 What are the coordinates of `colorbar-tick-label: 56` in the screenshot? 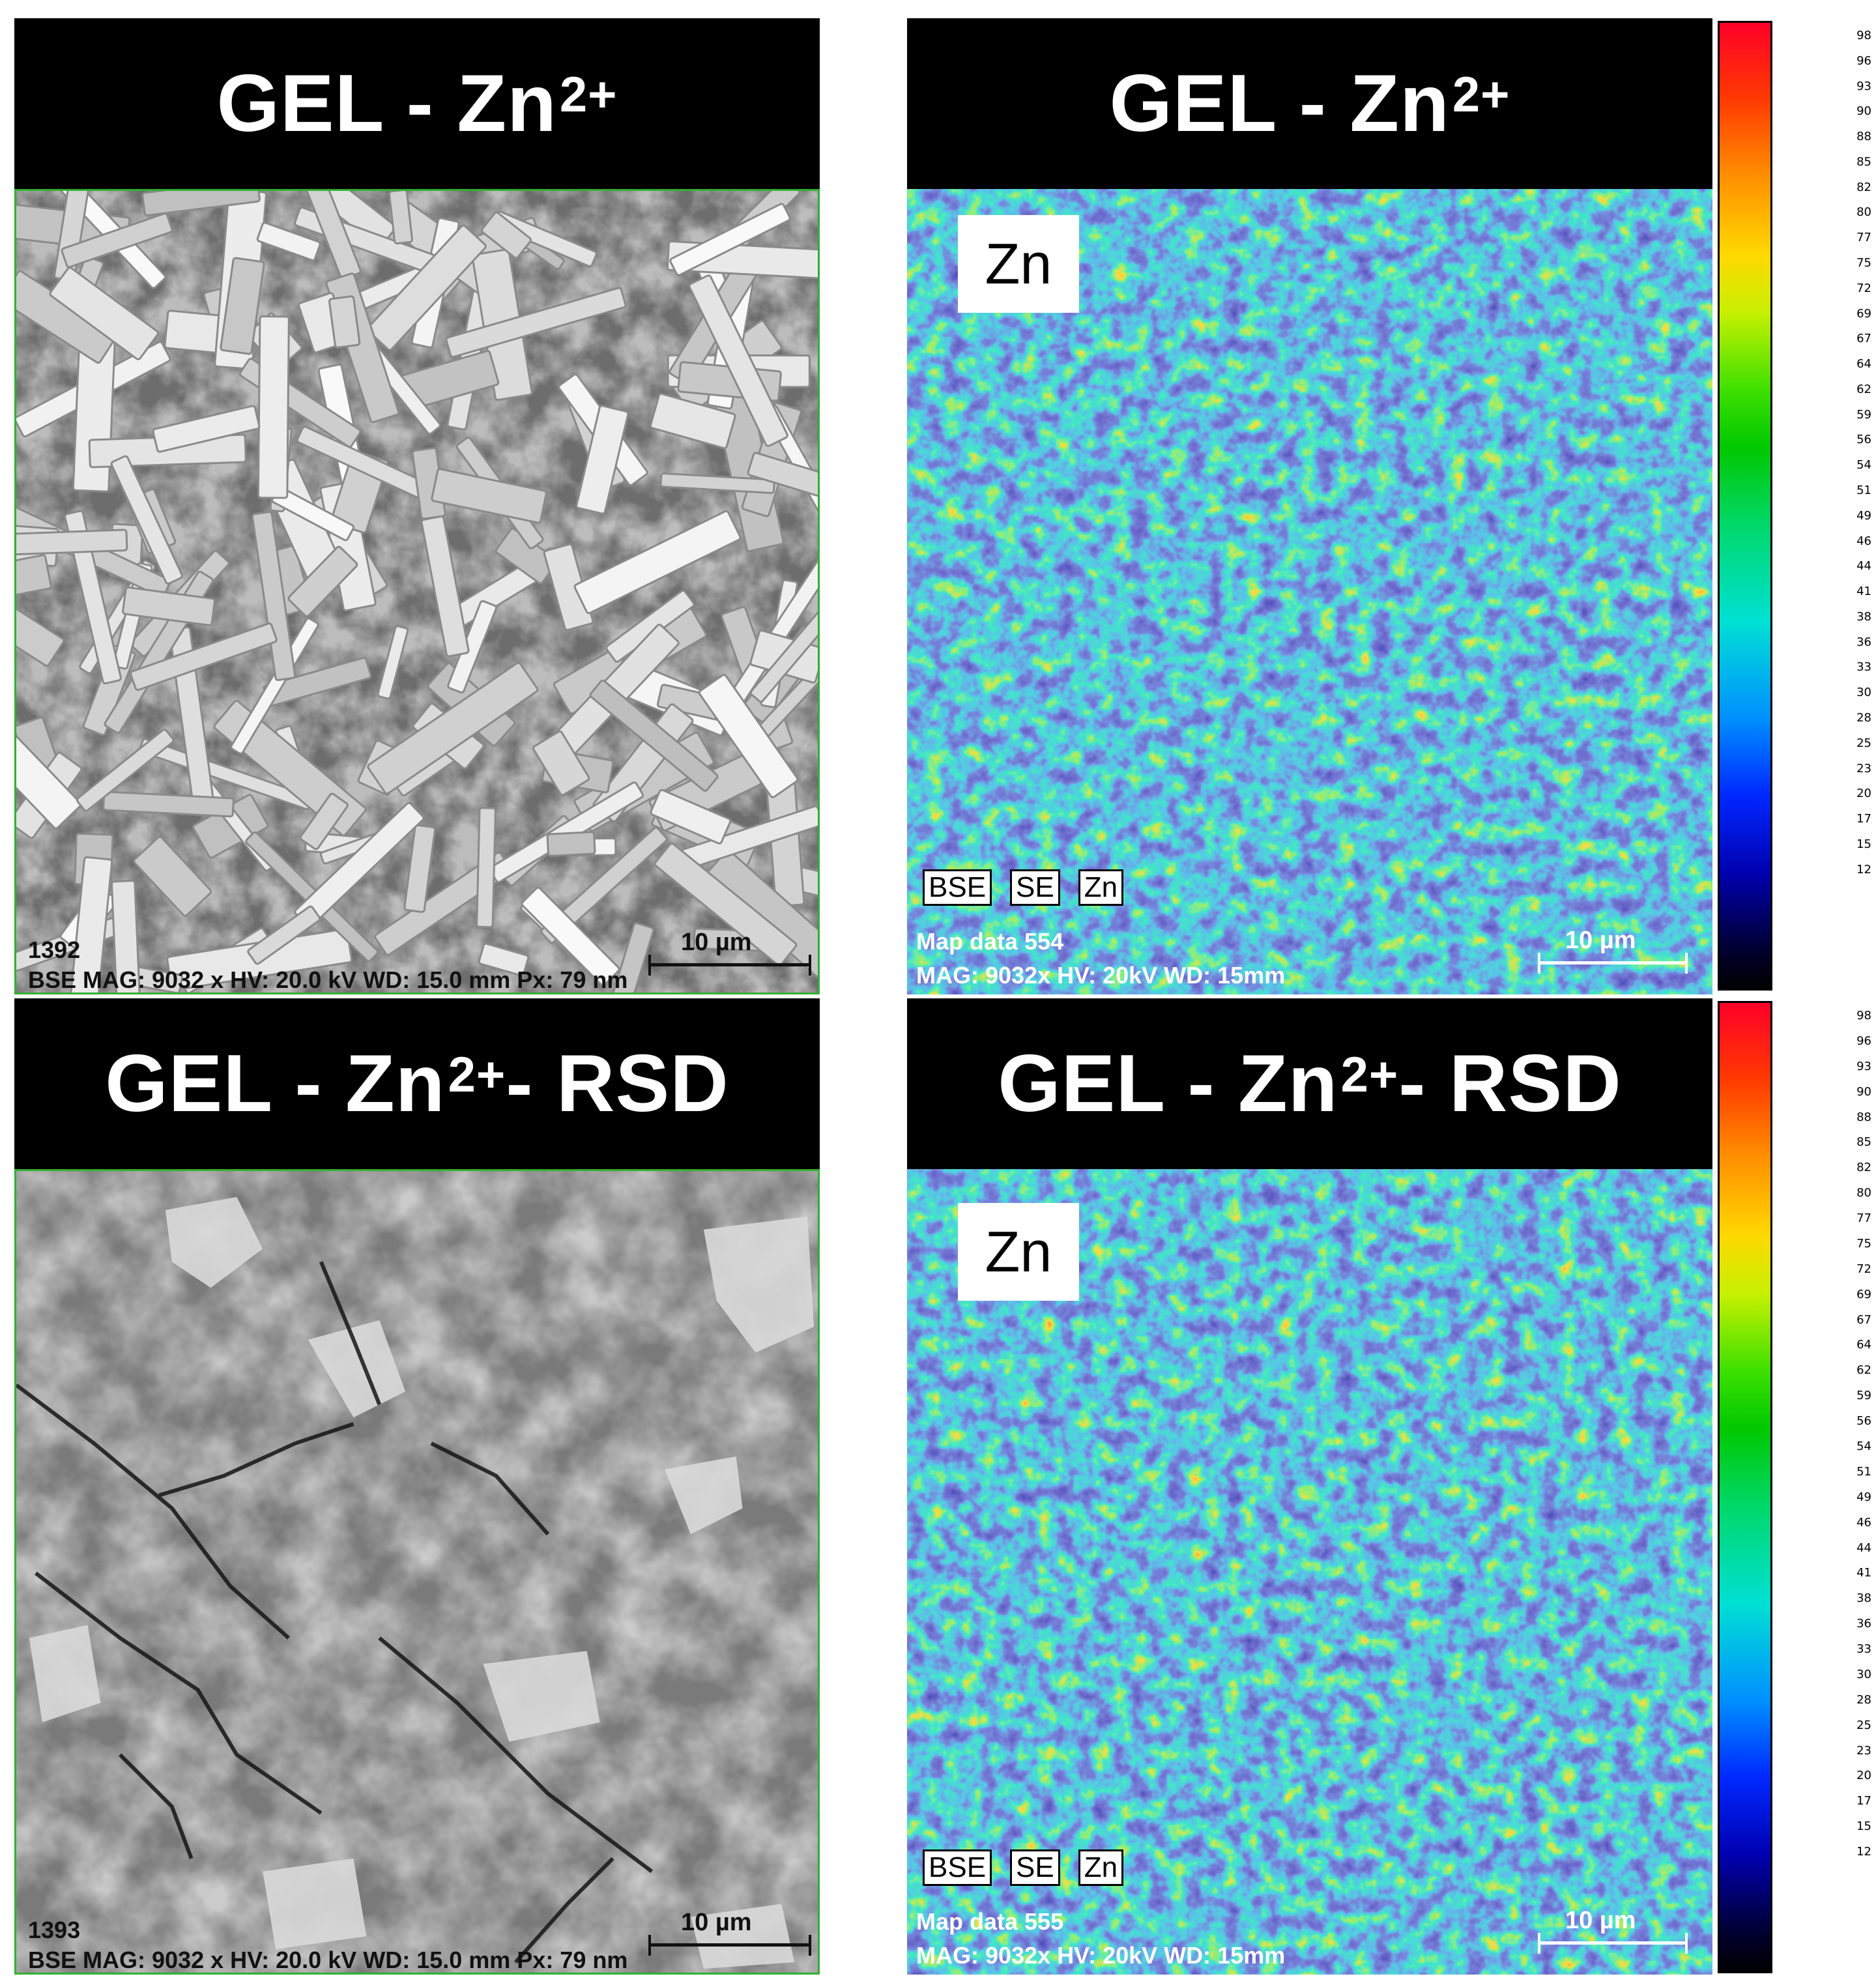 It's located at (1864, 440).